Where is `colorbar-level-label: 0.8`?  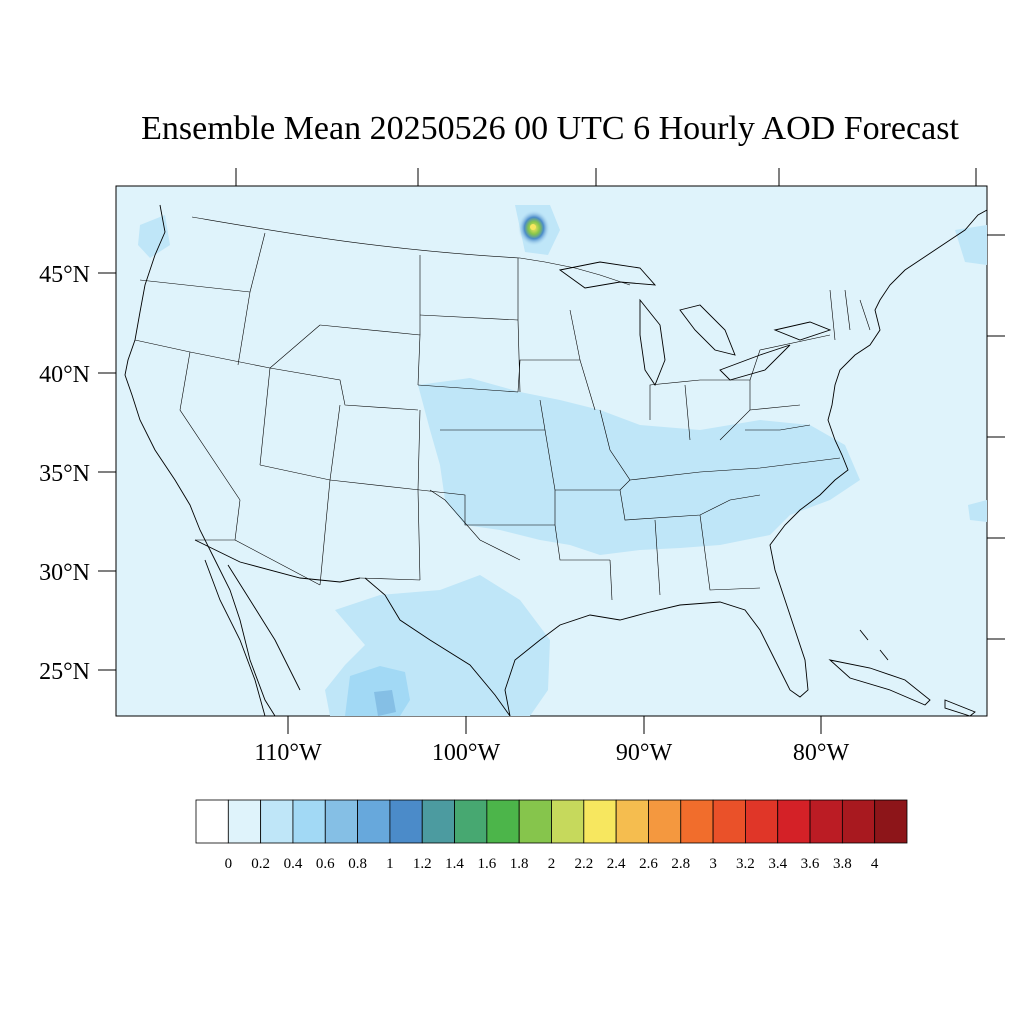
colorbar-level-label: 0.8 is located at coordinates (357, 864).